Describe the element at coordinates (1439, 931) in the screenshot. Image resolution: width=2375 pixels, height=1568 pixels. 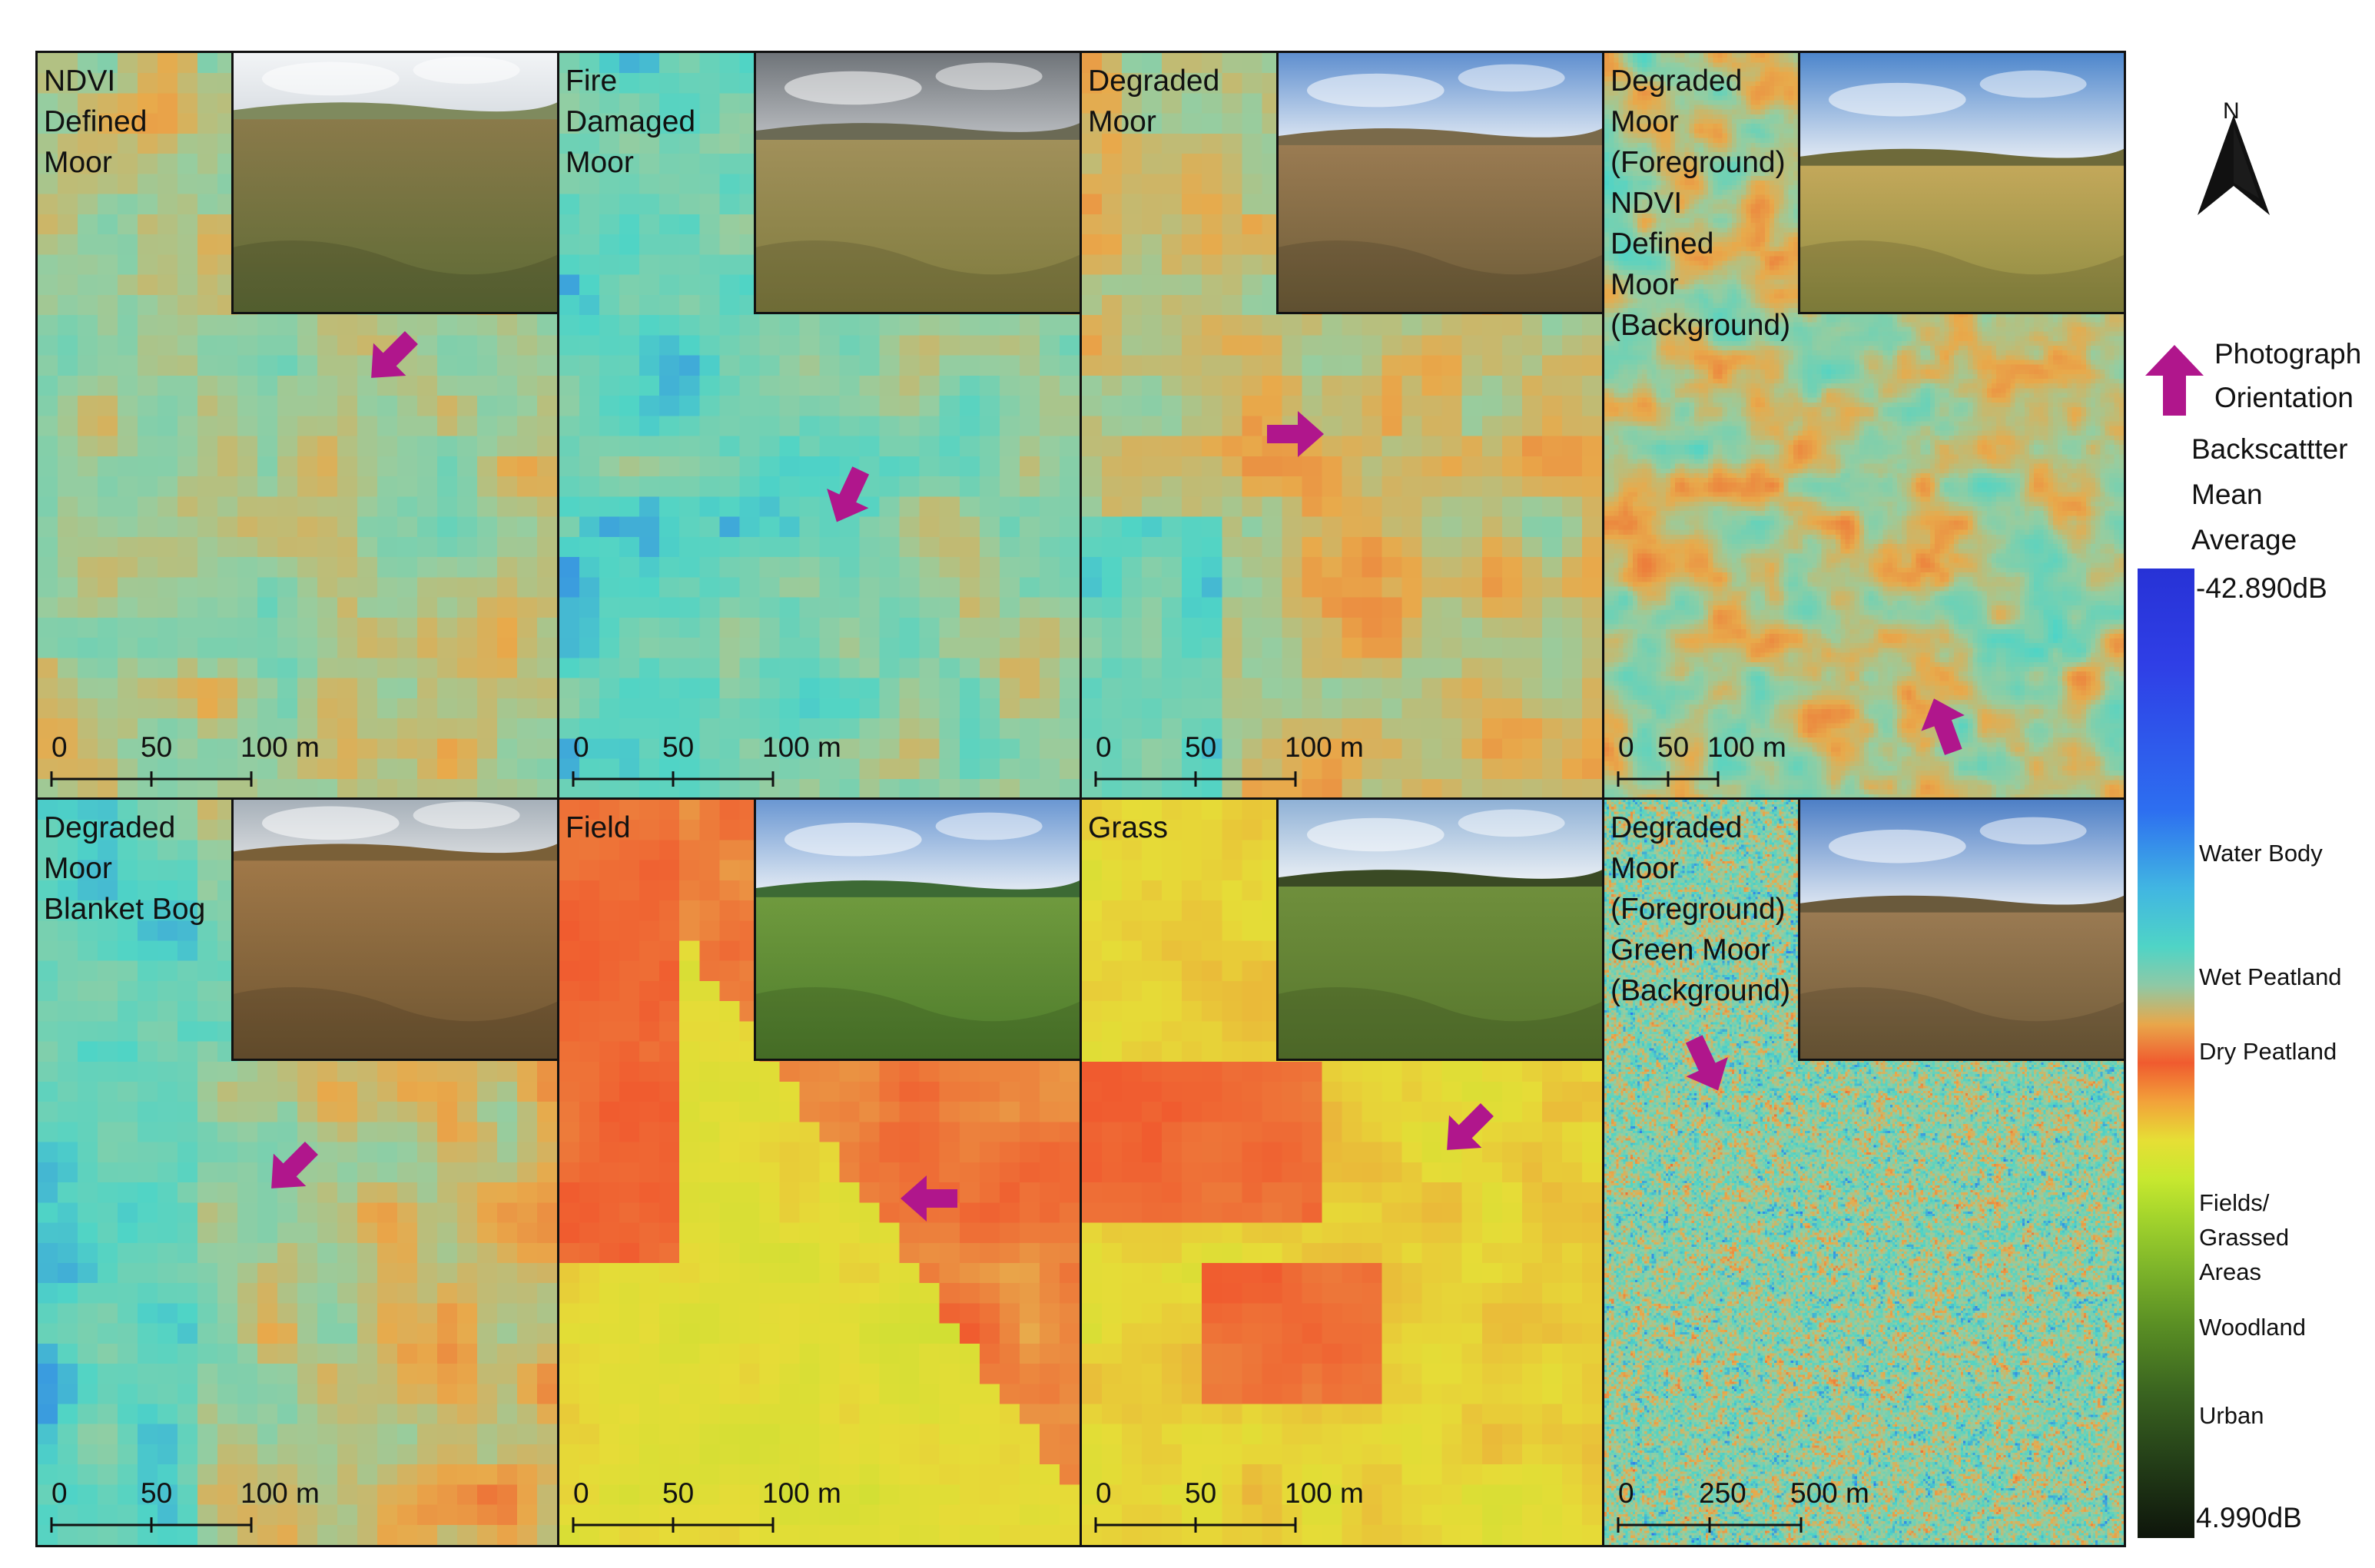
I see `site-photograph-grass-track` at that location.